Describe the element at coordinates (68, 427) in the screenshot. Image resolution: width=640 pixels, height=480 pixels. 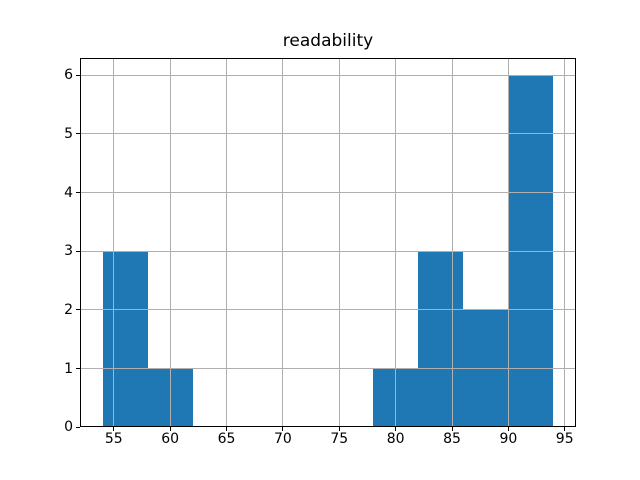
I see `y-tick-label: 0` at that location.